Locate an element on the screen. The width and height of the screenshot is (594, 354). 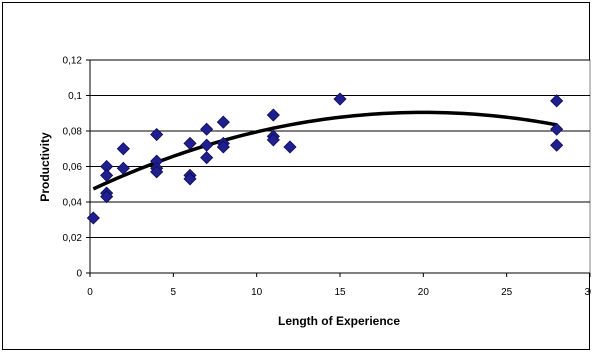
y-tick-label: 0,02 is located at coordinates (73, 238).